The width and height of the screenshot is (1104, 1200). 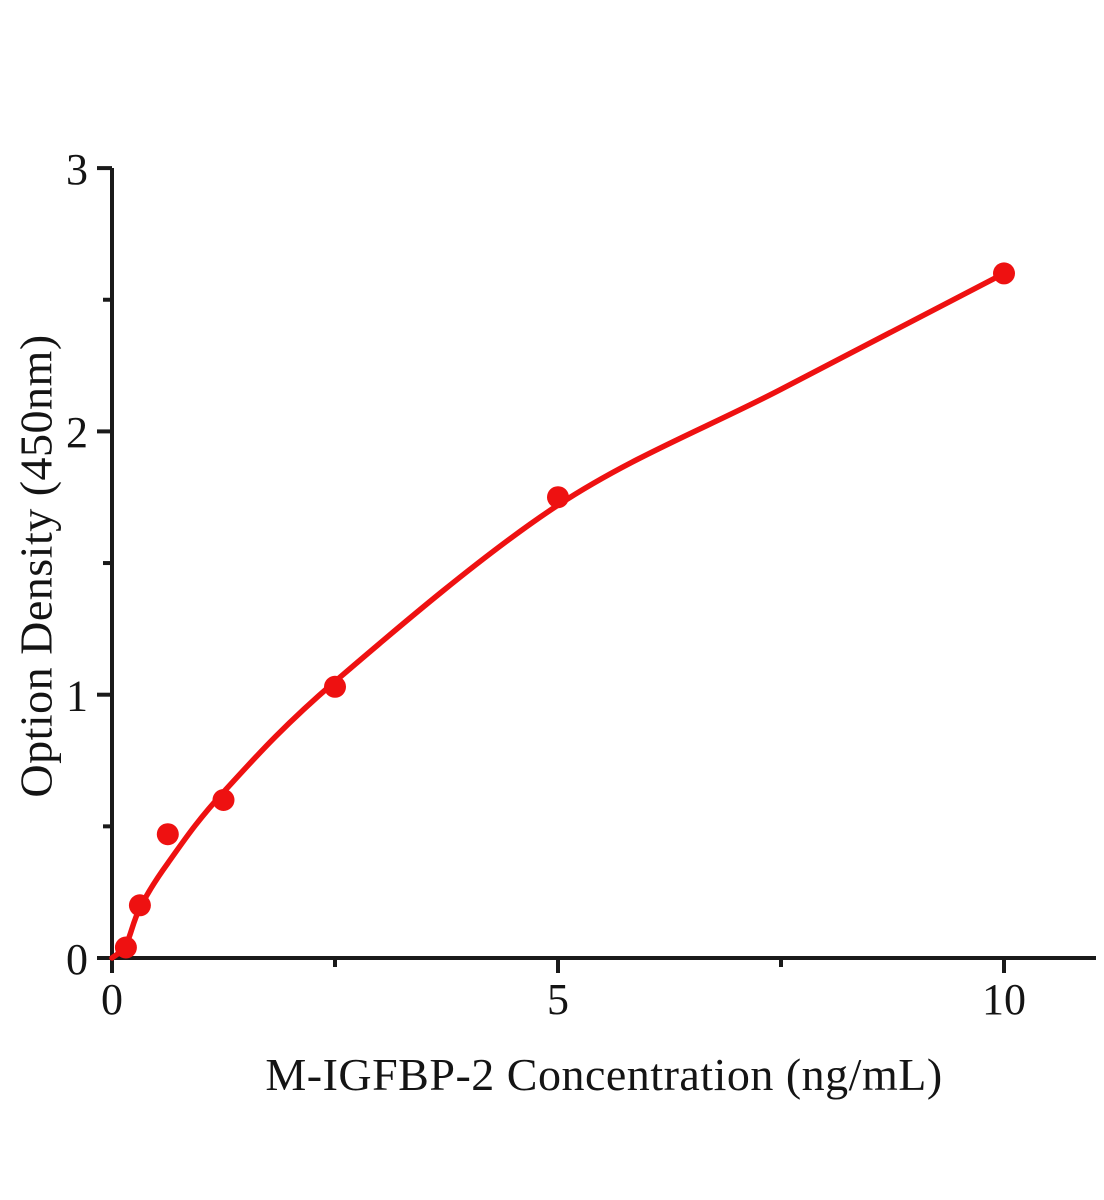 I want to click on y-tick-label: 0, so click(x=77, y=959).